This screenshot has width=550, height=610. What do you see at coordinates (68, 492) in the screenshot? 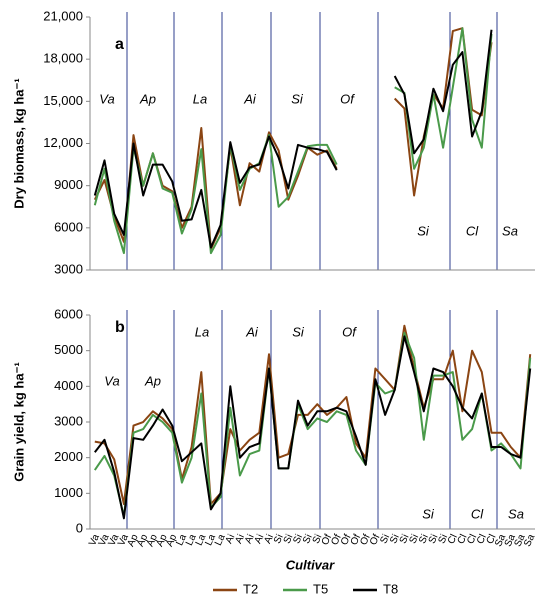
I see `y-tick-label: 1000` at bounding box center [68, 492].